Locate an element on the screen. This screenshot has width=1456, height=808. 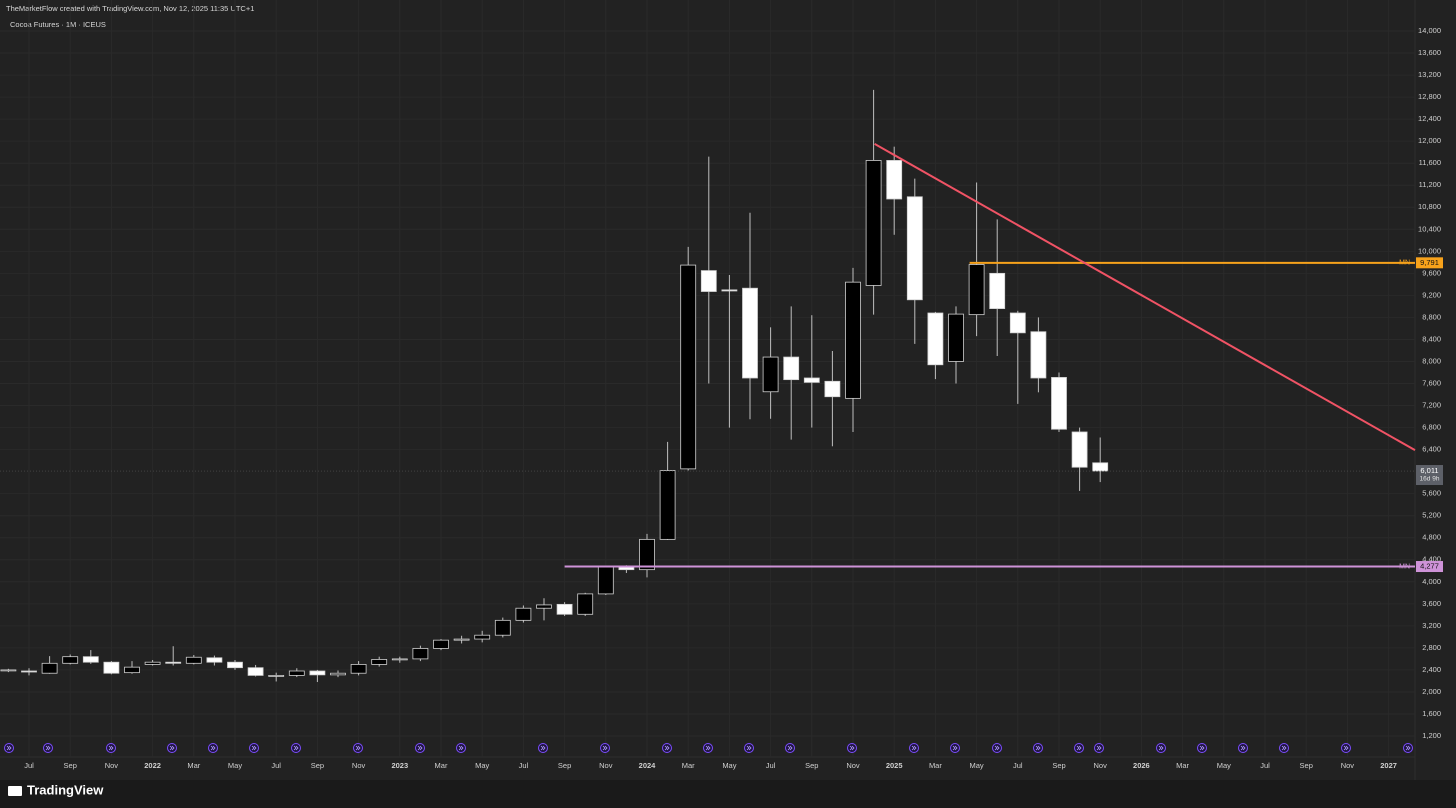
y-tick-label: 2,000 is located at coordinates (1431, 691).